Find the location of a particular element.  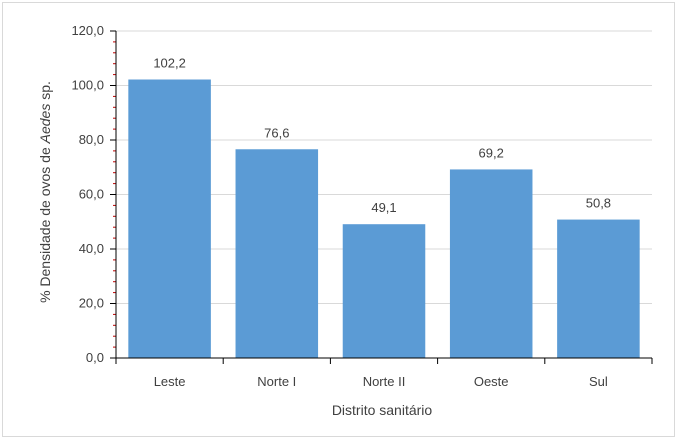

y-axis-title-italic: Aedes is located at coordinates (45, 124).